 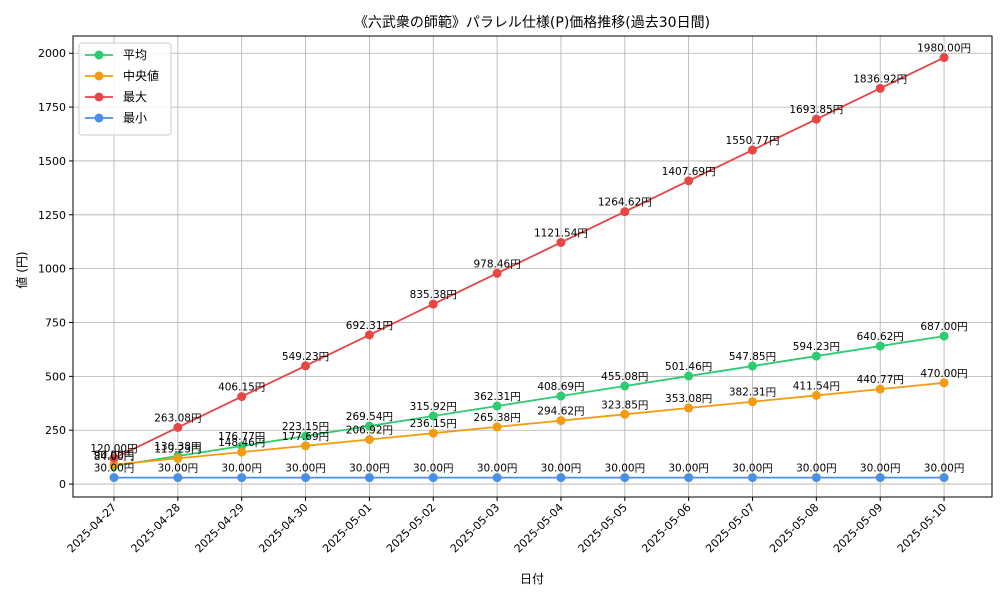 What do you see at coordinates (880, 337) in the screenshot?
I see `data-label: 640.62円` at bounding box center [880, 337].